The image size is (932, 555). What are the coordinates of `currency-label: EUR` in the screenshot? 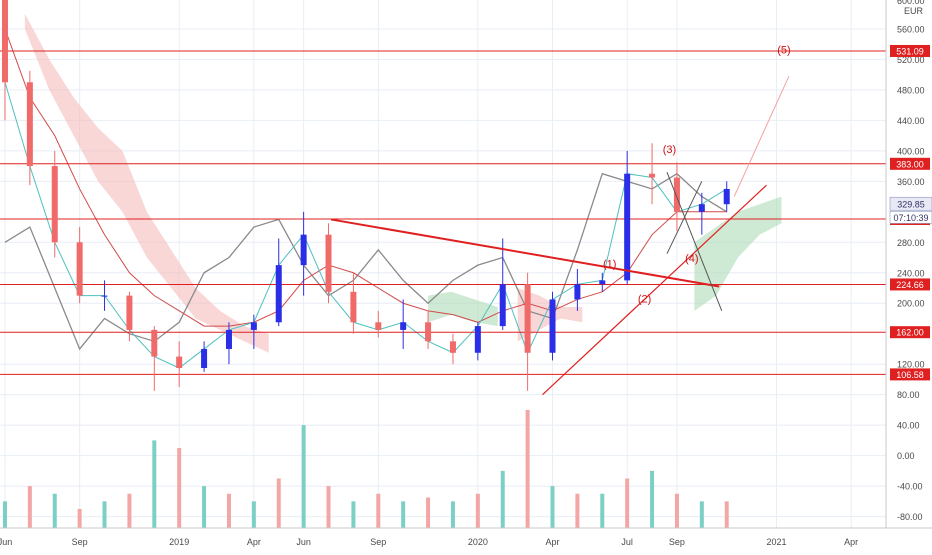 It's located at (914, 11).